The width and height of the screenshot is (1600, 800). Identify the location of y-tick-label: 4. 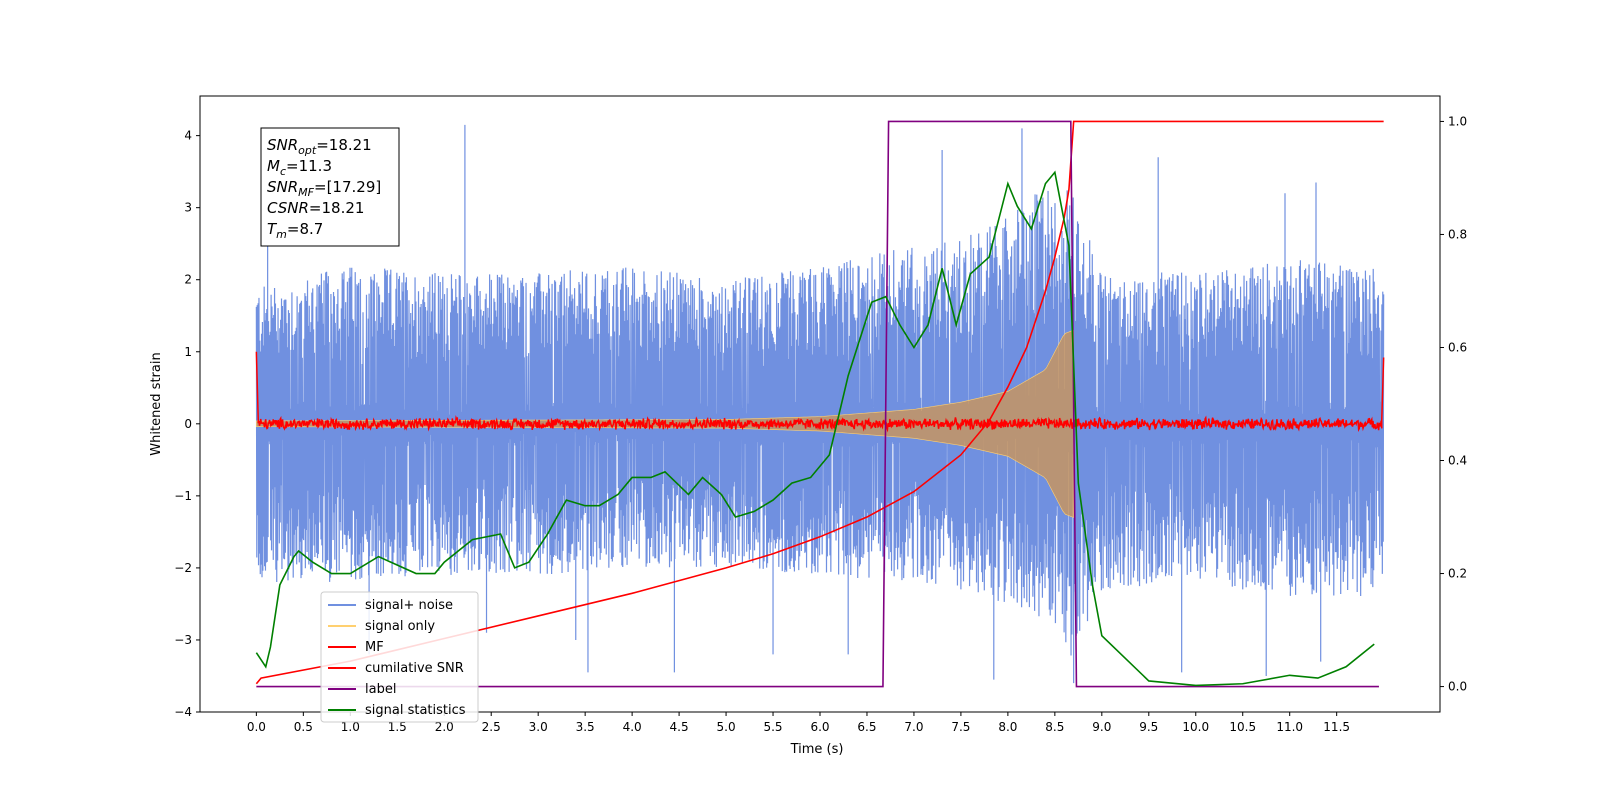
(188, 136).